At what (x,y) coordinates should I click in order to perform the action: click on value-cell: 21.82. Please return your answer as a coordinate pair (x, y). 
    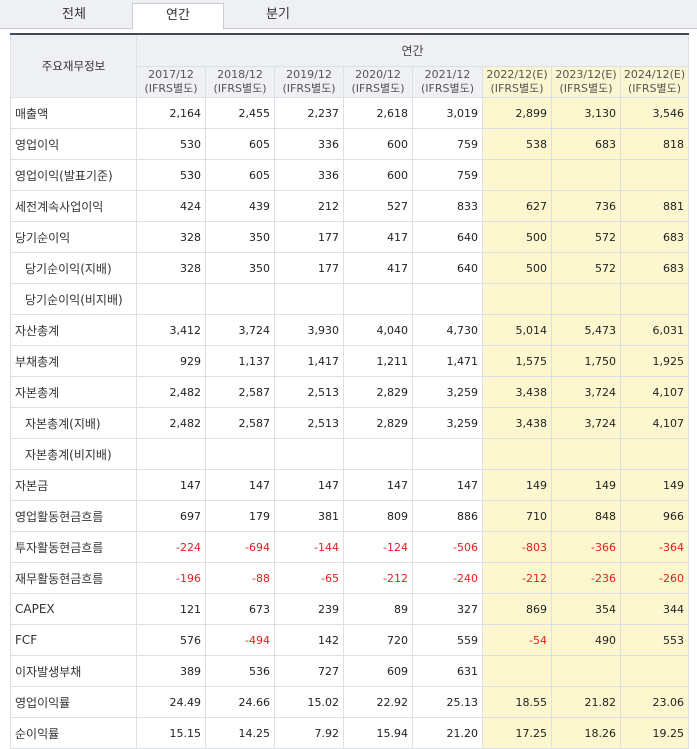
    Looking at the image, I should click on (586, 702).